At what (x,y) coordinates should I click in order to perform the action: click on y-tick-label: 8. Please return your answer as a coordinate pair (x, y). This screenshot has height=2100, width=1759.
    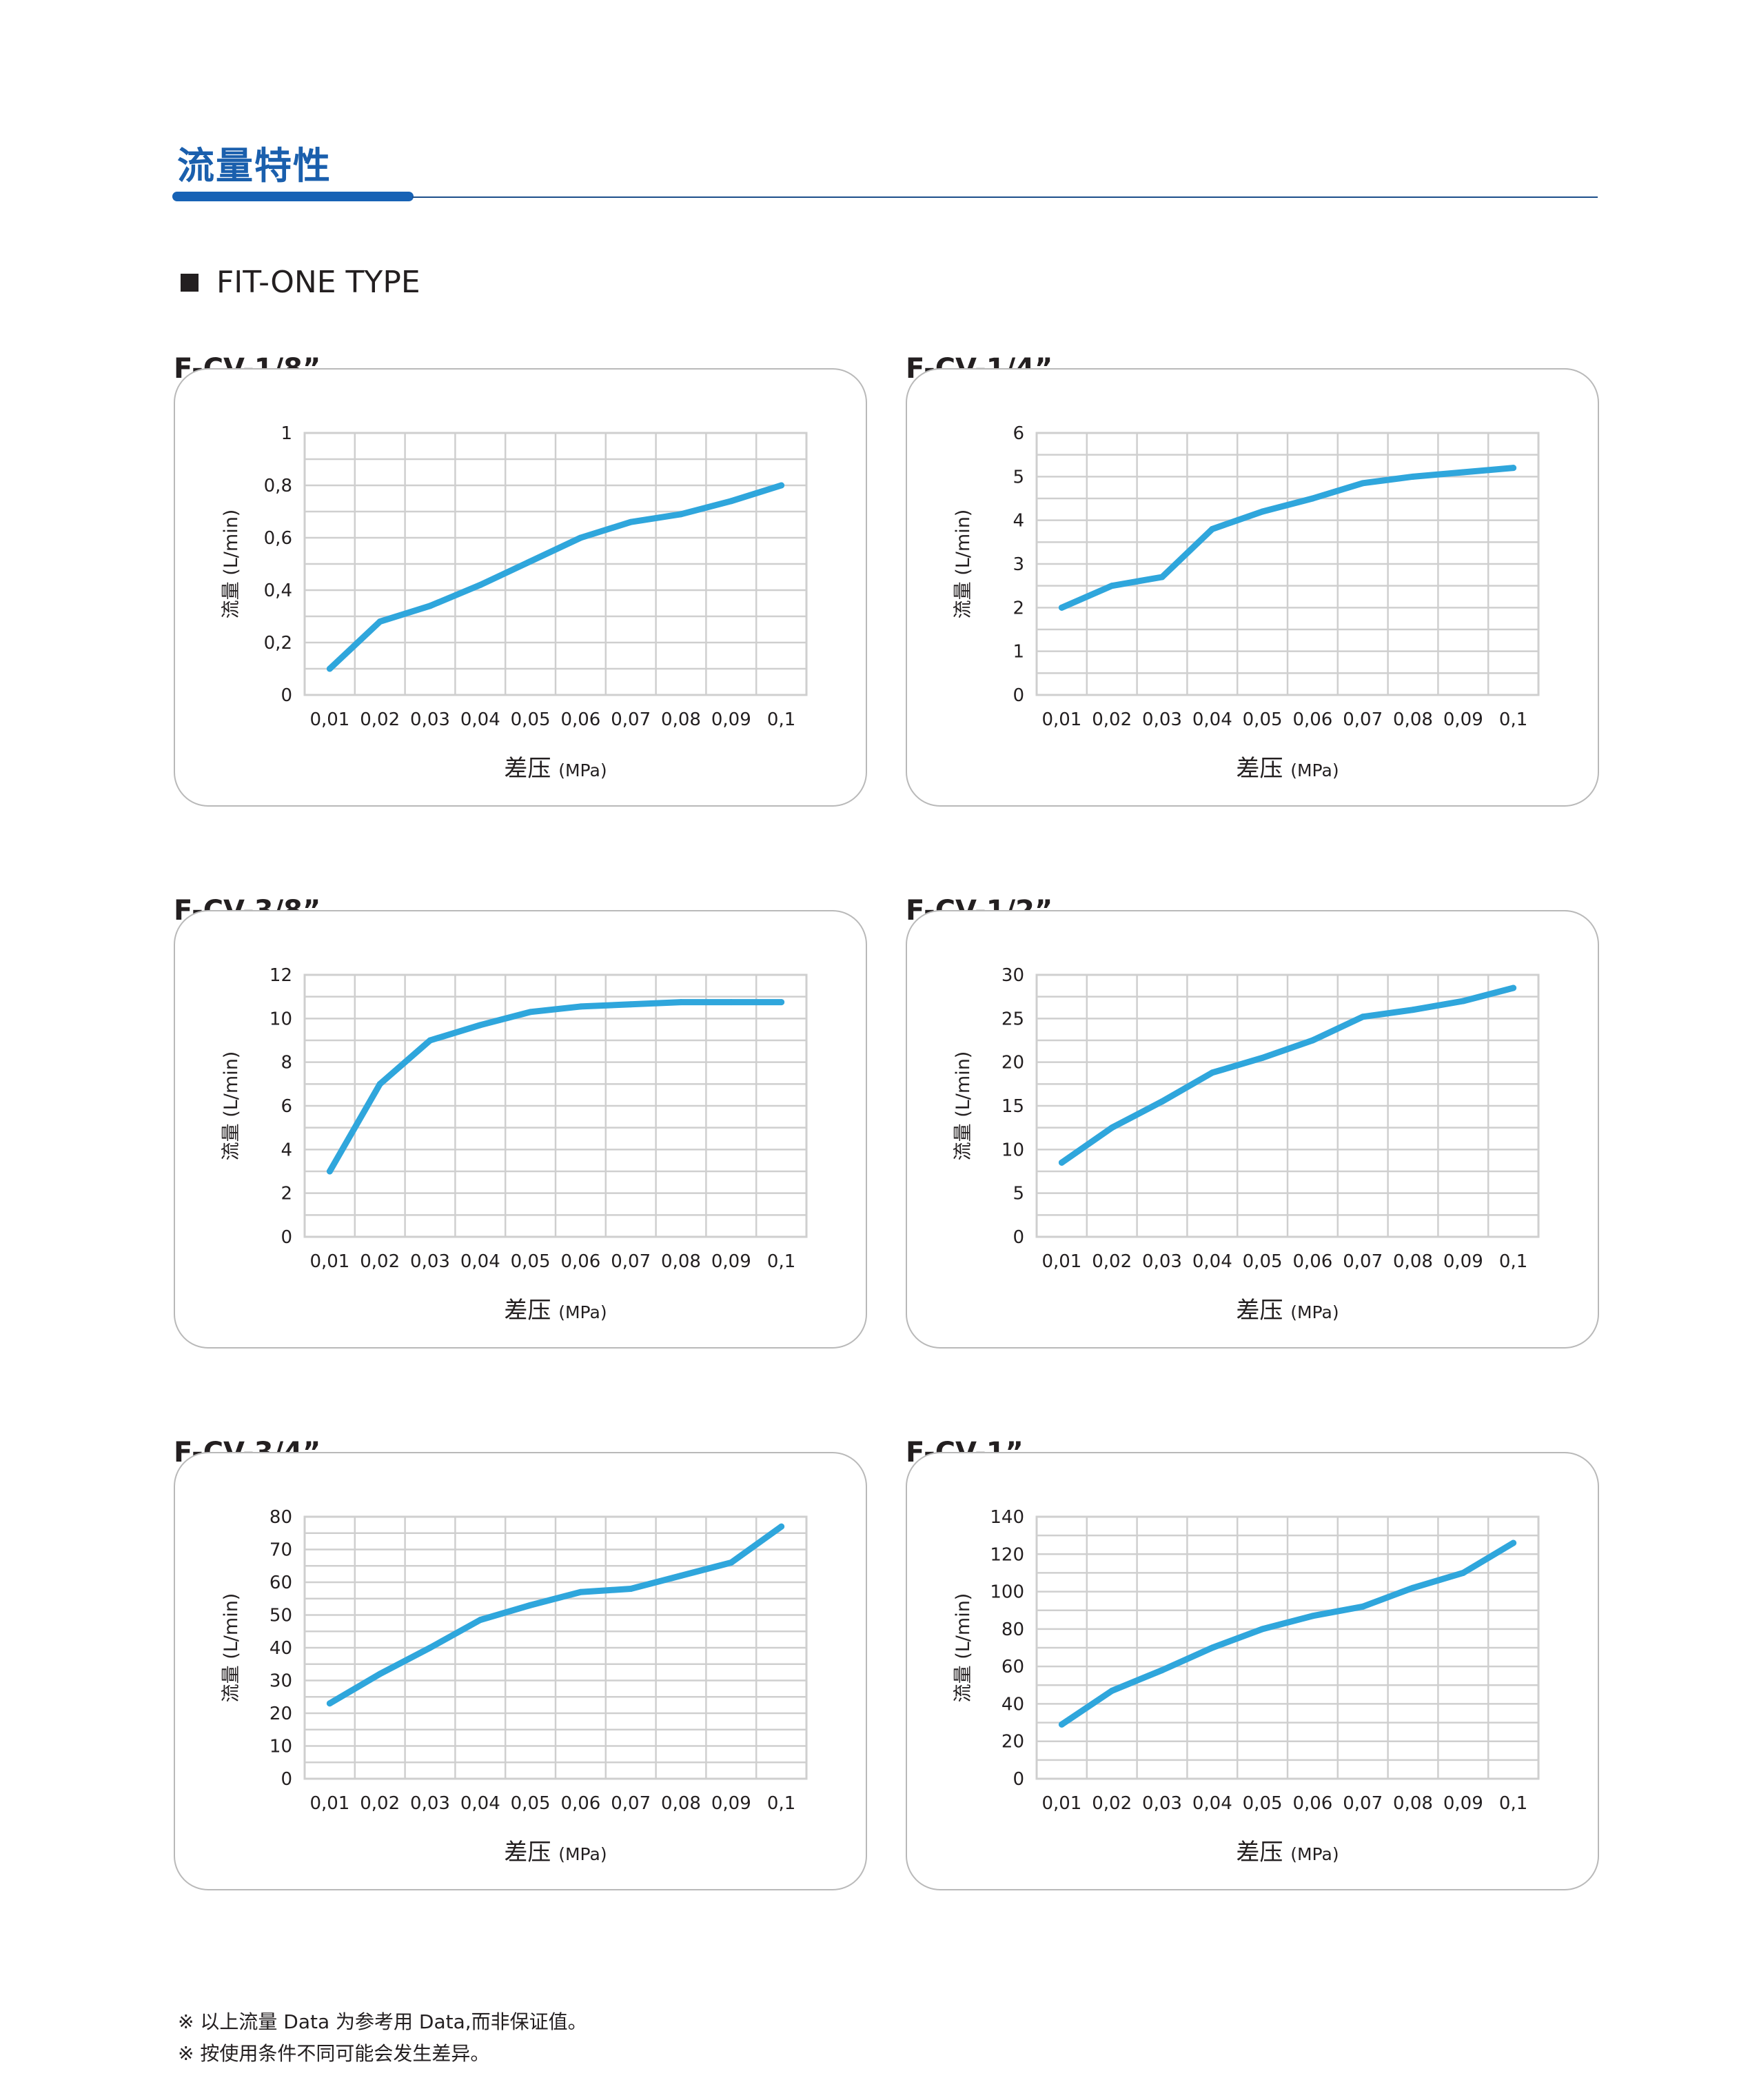
    Looking at the image, I should click on (286, 1063).